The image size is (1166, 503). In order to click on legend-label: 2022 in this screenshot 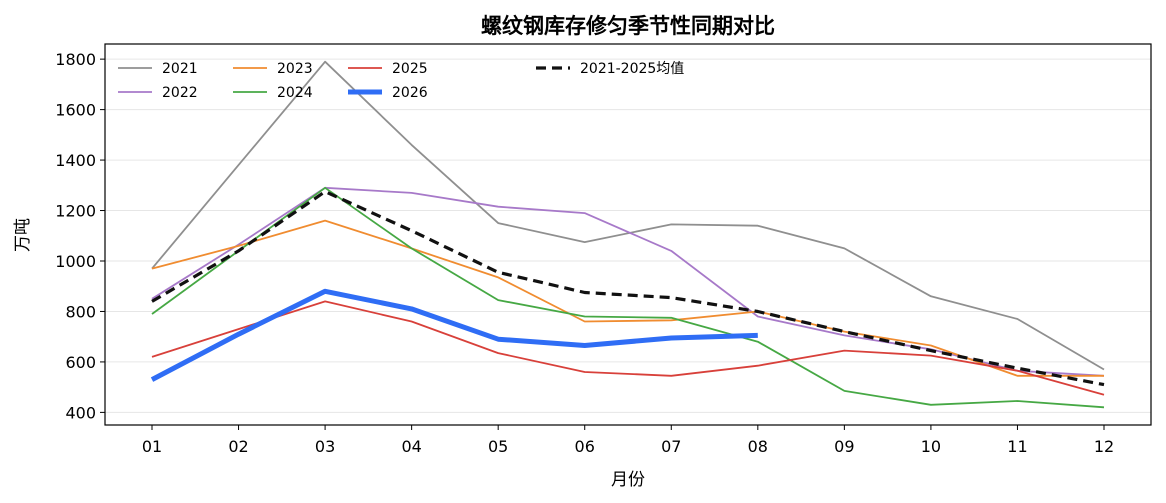, I will do `click(180, 93)`.